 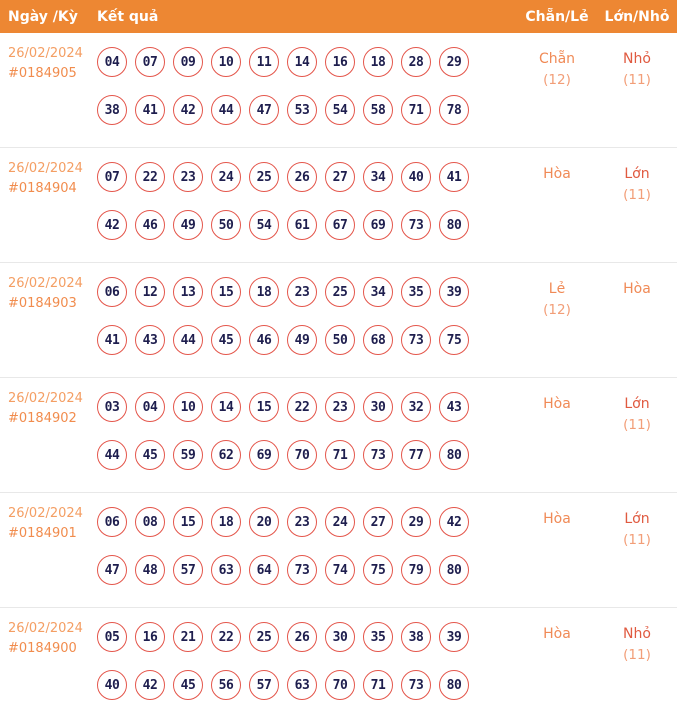 I want to click on lonnho-cell: Nhỏ (11), so click(x=637, y=90).